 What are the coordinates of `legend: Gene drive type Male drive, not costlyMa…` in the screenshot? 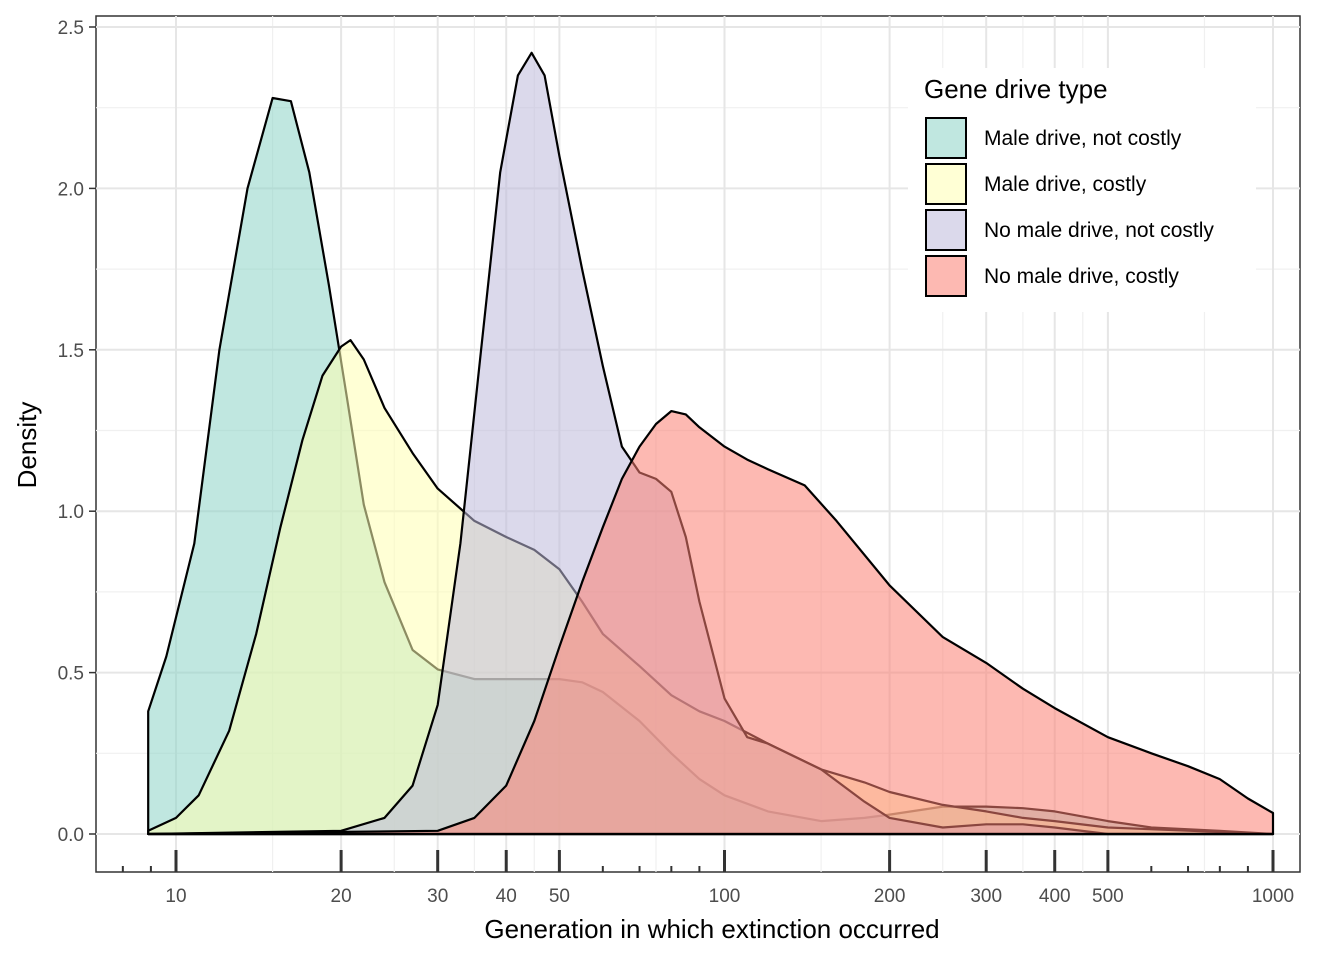 It's located at (1082, 190).